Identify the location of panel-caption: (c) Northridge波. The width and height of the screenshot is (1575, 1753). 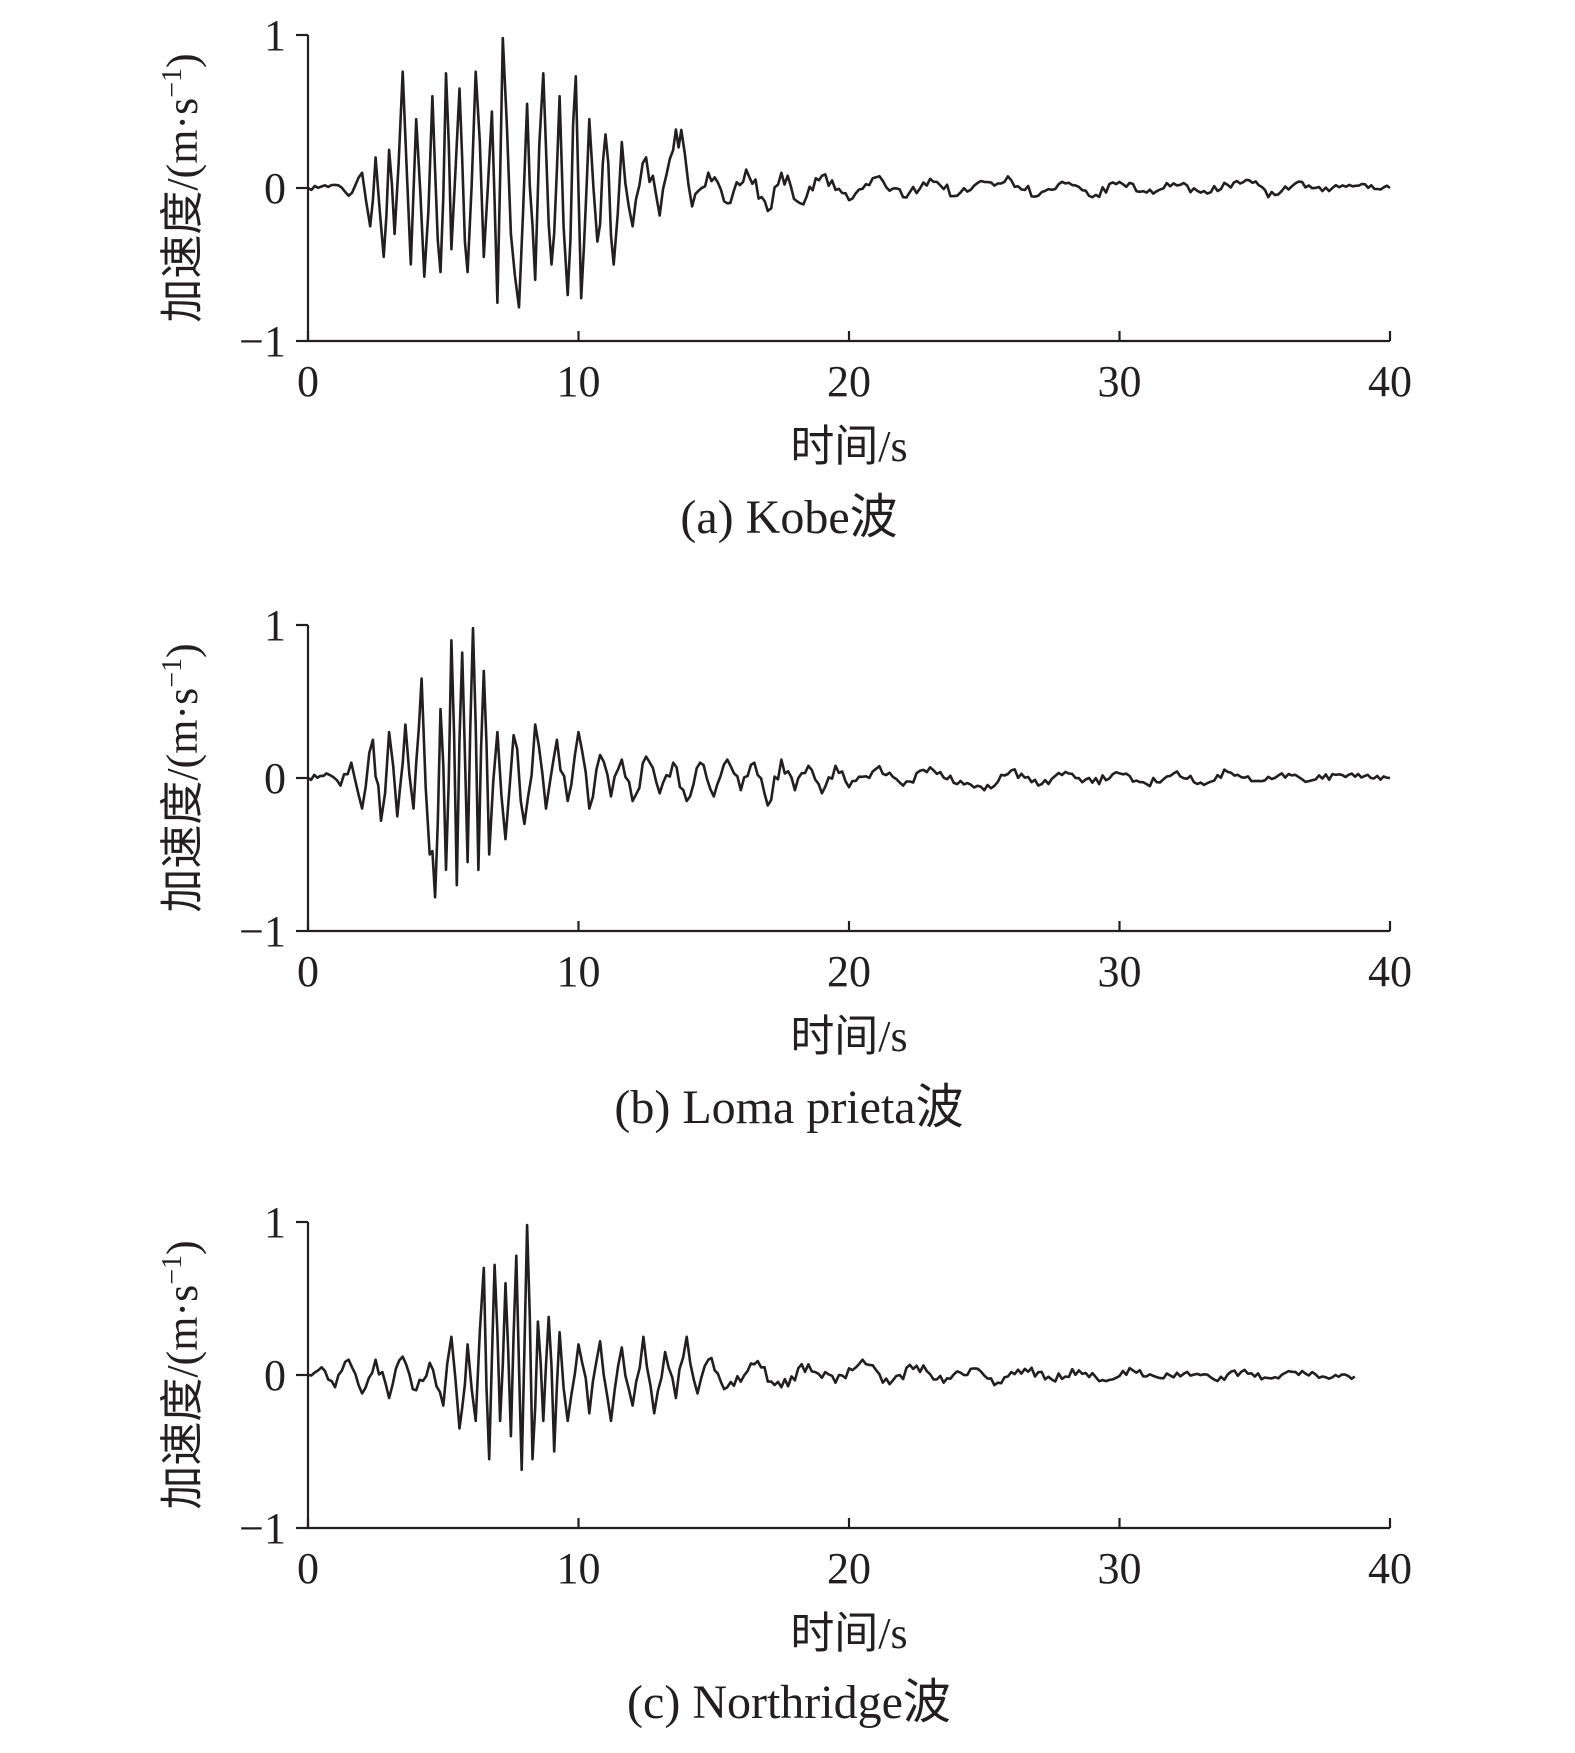
(789, 1702).